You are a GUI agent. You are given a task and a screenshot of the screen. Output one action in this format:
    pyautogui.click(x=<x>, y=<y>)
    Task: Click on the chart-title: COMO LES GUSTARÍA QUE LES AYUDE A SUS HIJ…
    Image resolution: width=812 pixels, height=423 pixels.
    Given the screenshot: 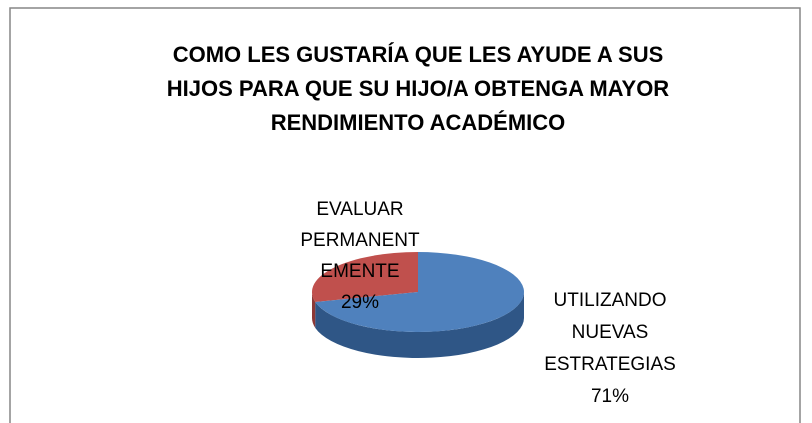 What is the action you would take?
    pyautogui.click(x=418, y=88)
    